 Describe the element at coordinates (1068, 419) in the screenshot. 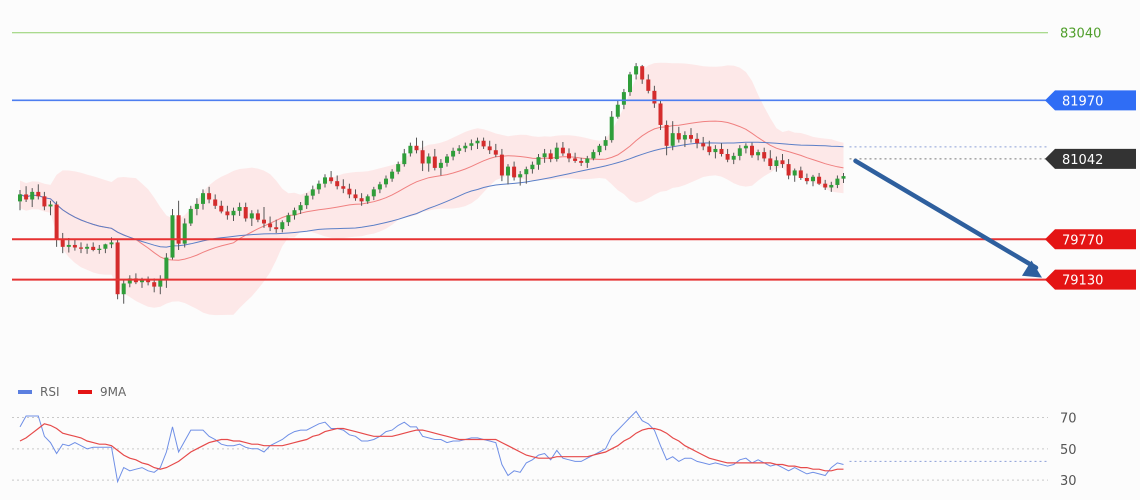

I see `rsi-tick-70: 70` at that location.